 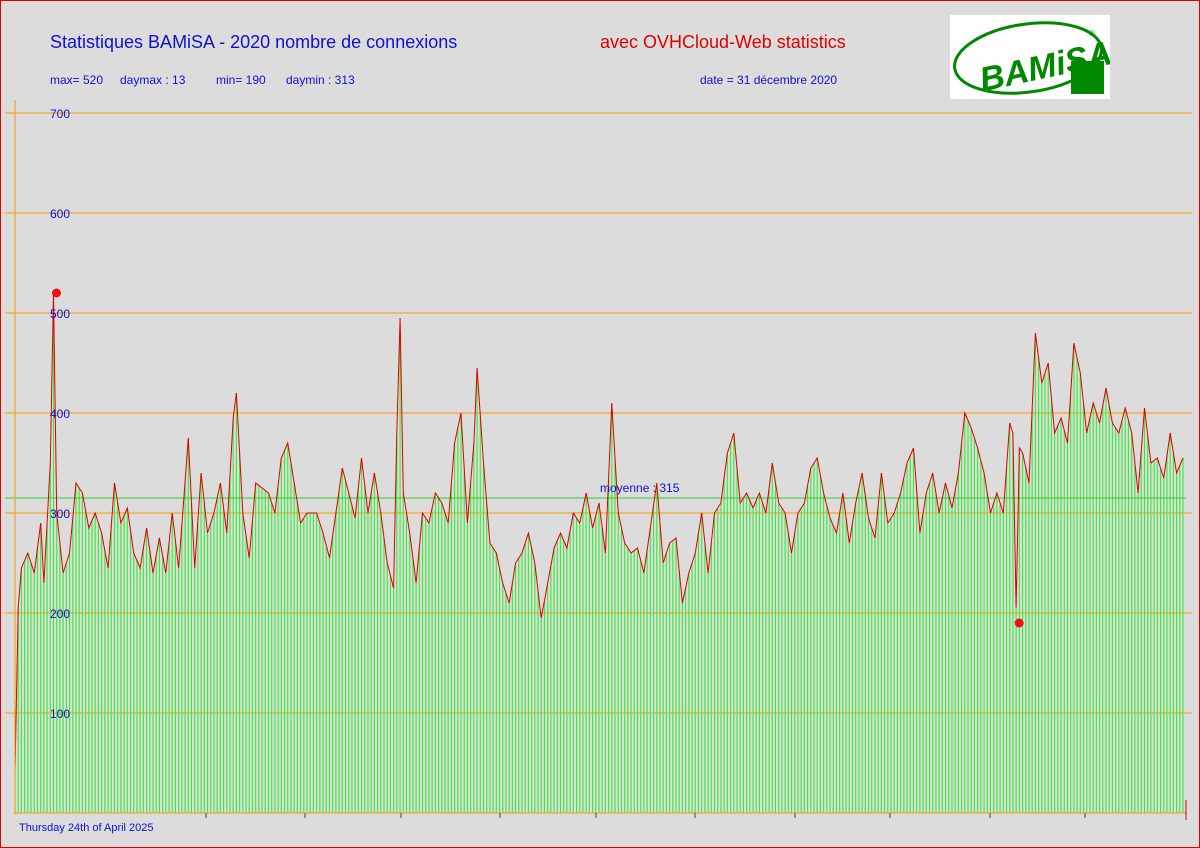 What do you see at coordinates (60, 114) in the screenshot?
I see `y-tick-label-700: 700` at bounding box center [60, 114].